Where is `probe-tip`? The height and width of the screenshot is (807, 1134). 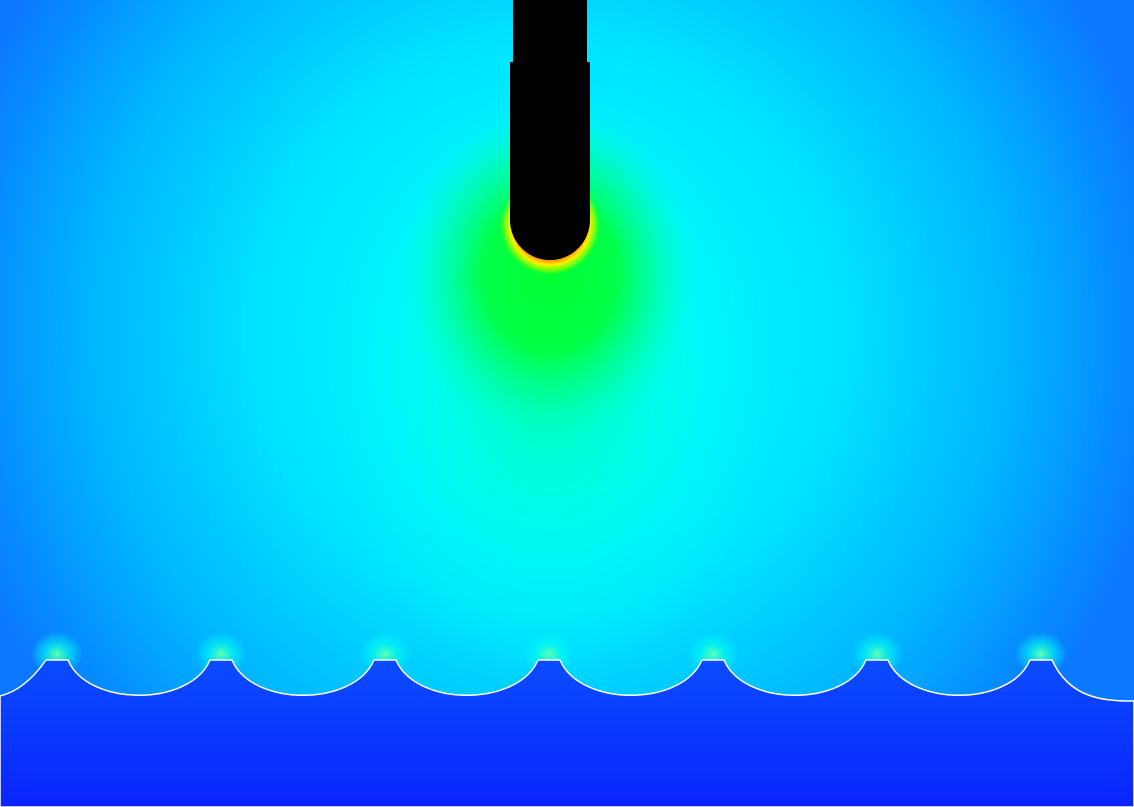 probe-tip is located at coordinates (550, 220).